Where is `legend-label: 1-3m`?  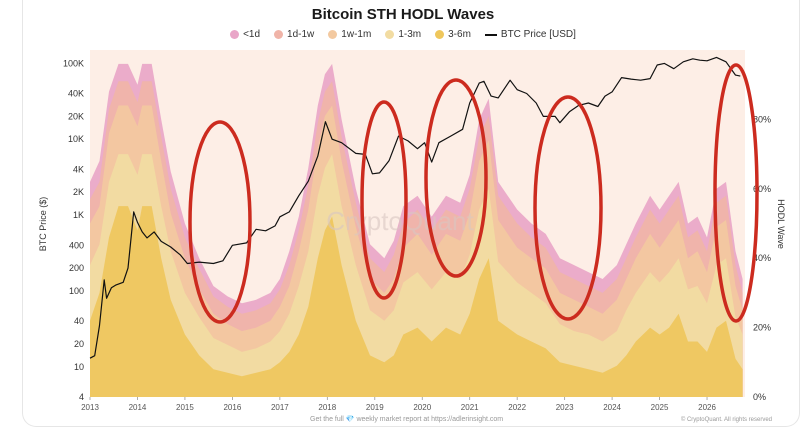 legend-label: 1-3m is located at coordinates (410, 34).